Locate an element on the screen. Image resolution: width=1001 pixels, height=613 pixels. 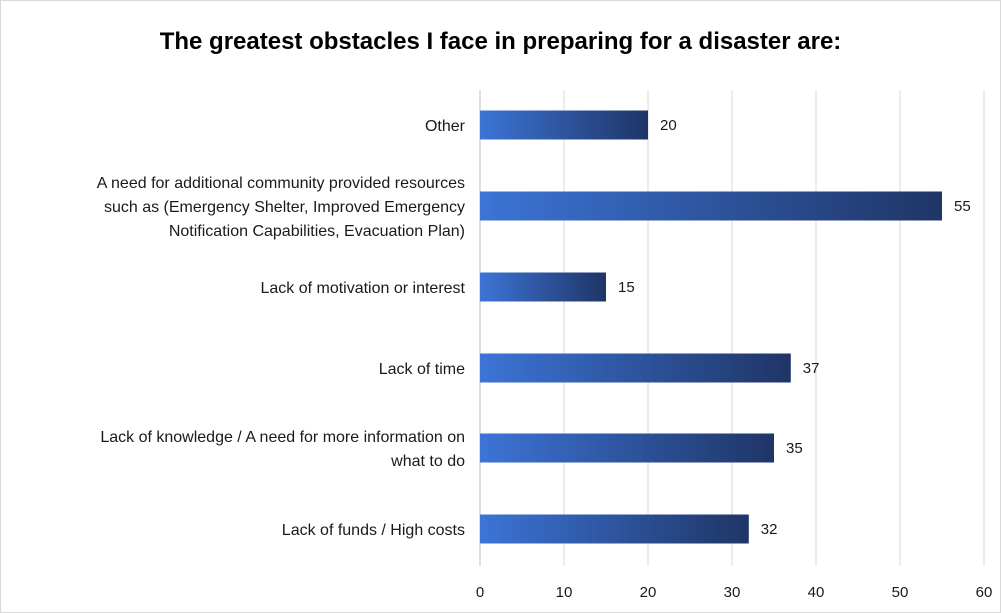
category-label: Lack of motivation or interest is located at coordinates (362, 288).